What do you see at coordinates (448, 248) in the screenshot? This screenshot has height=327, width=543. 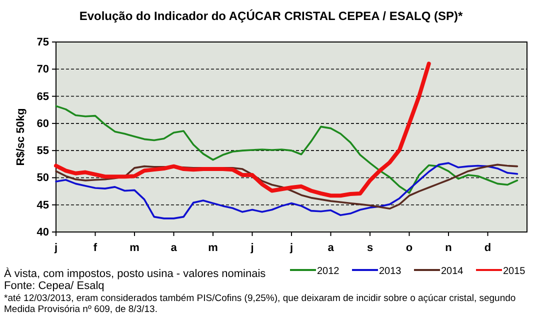 I see `x-tick-label: n` at bounding box center [448, 248].